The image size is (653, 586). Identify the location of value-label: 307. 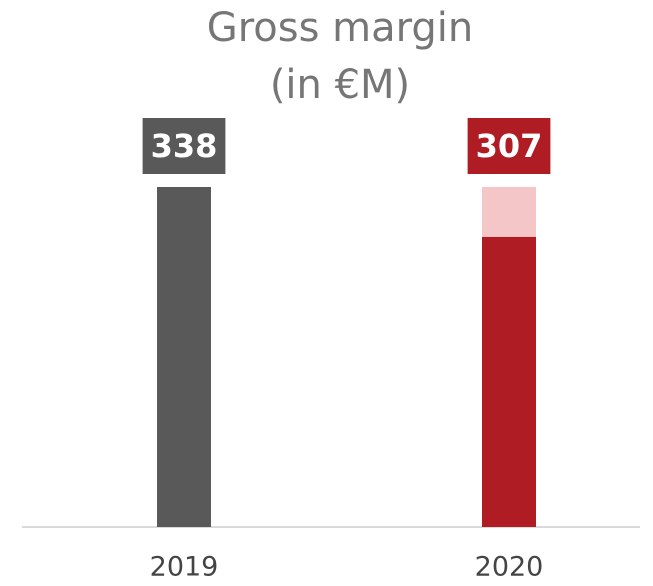
(509, 146).